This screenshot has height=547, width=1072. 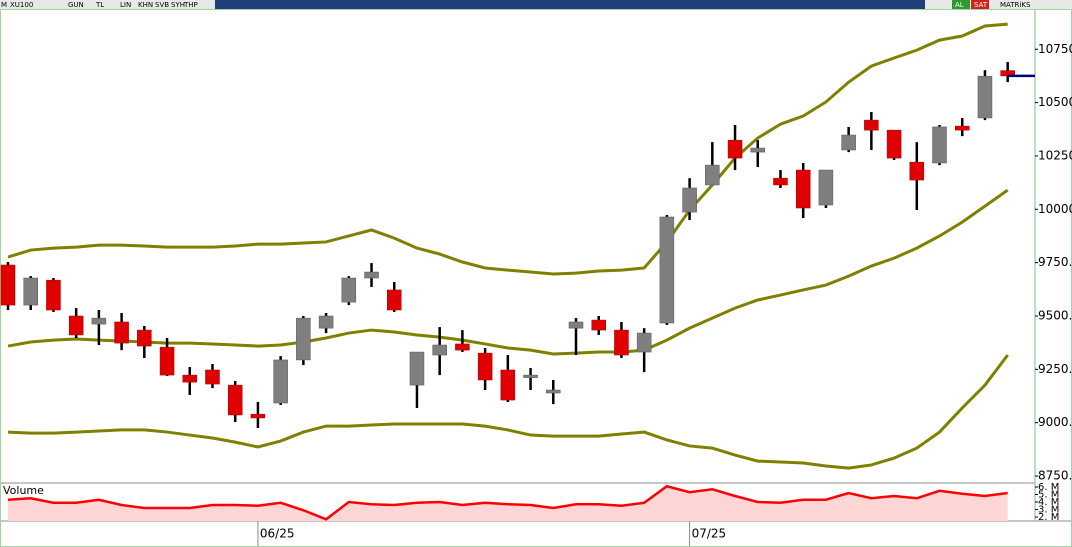 I want to click on y-tick-label: 4. M, so click(x=1048, y=502).